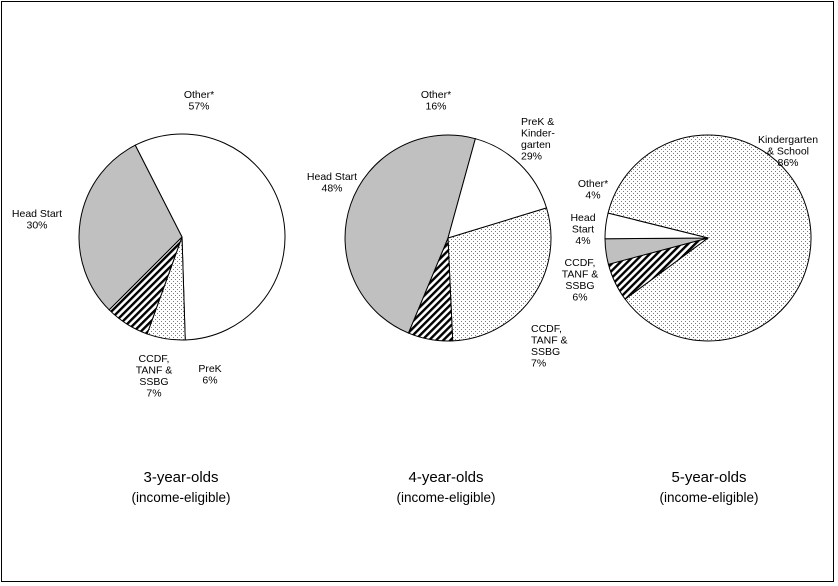 This screenshot has height=586, width=838. I want to click on label-line: & School, so click(788, 152).